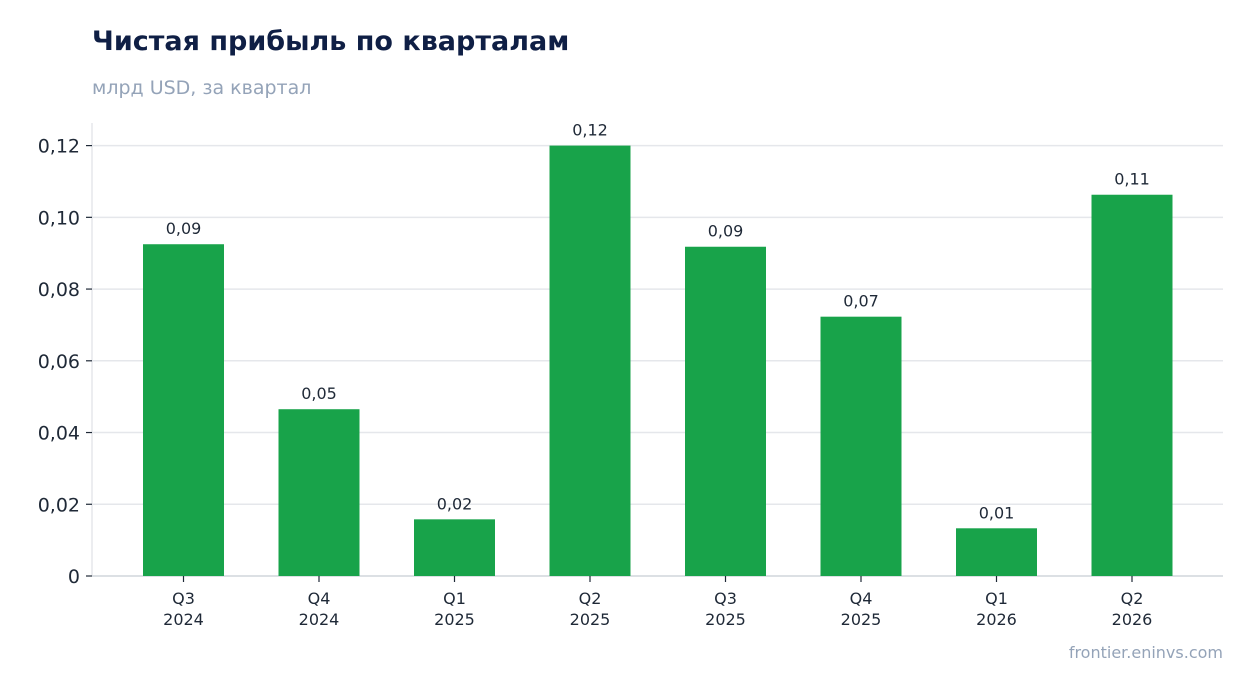 This screenshot has height=693, width=1254. Describe the element at coordinates (59, 362) in the screenshot. I see `y-tick-label: 0,06` at that location.